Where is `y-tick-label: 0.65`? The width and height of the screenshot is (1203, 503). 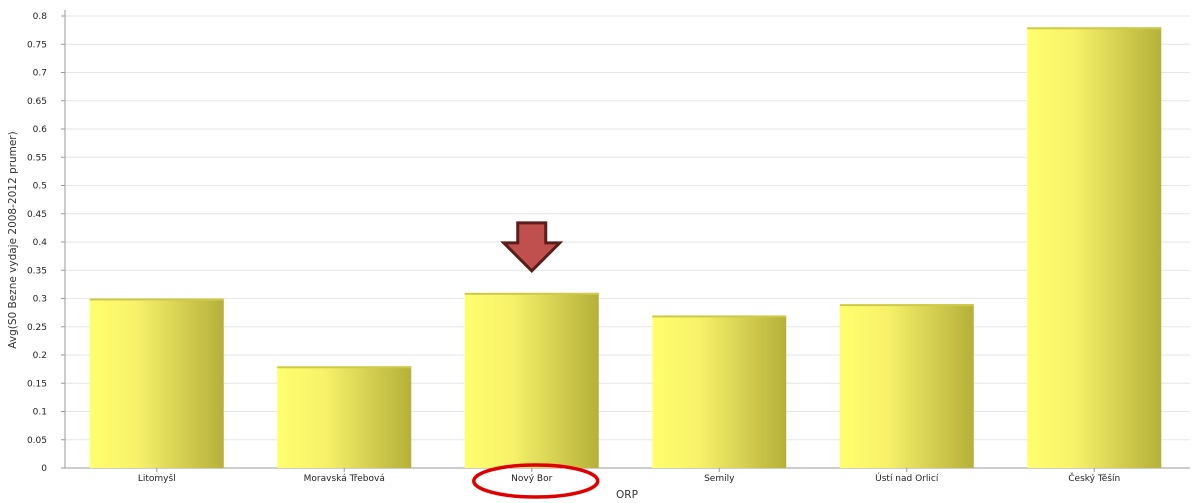
y-tick-label: 0.65 is located at coordinates (37, 102).